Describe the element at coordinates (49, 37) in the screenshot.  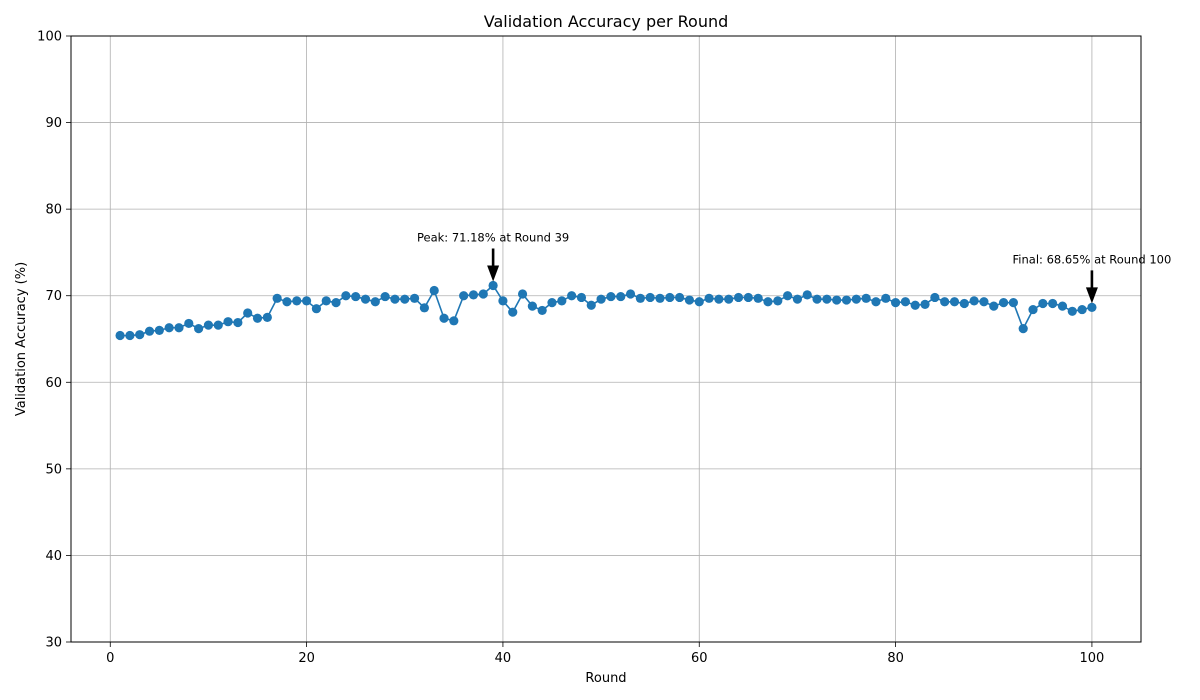
I see `y-tick-label: 100` at that location.